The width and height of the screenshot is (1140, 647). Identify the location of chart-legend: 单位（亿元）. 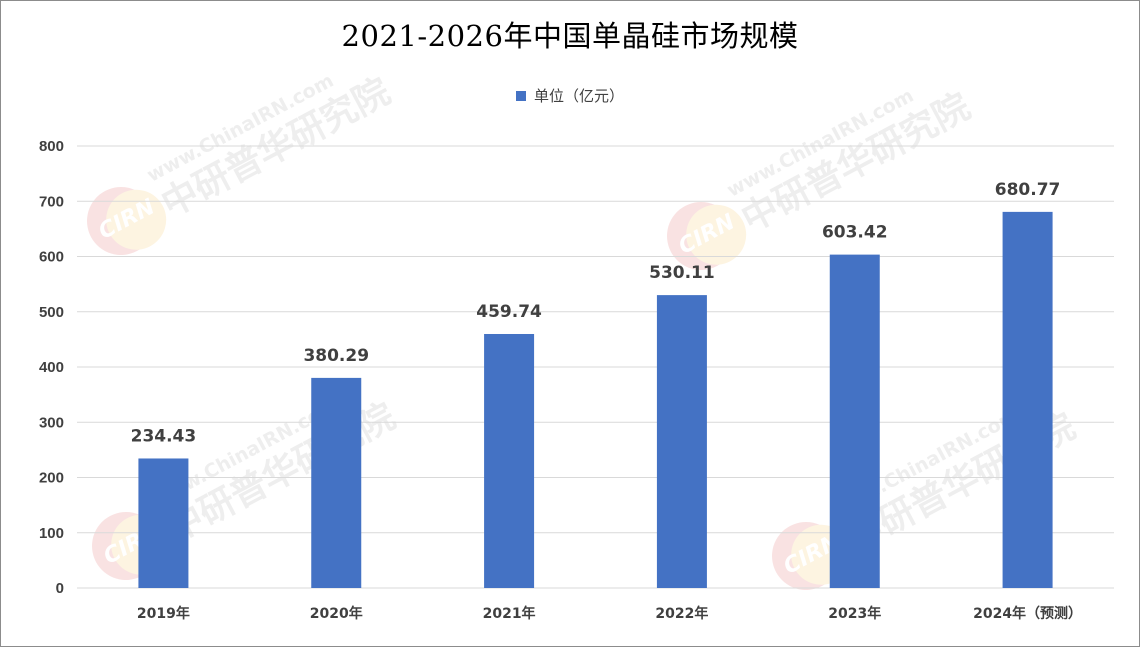
(570, 95).